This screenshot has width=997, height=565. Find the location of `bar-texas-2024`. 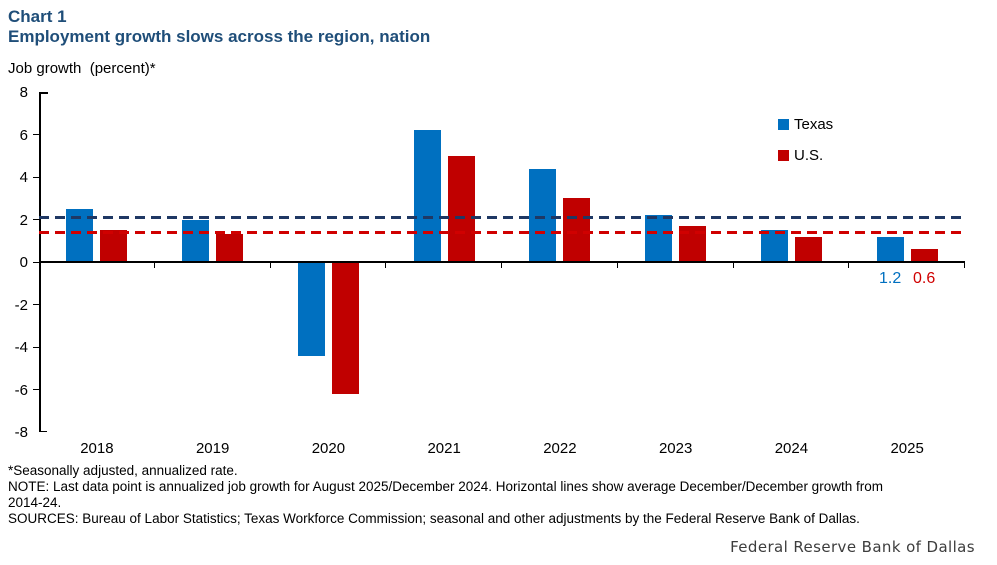

bar-texas-2024 is located at coordinates (774, 246).